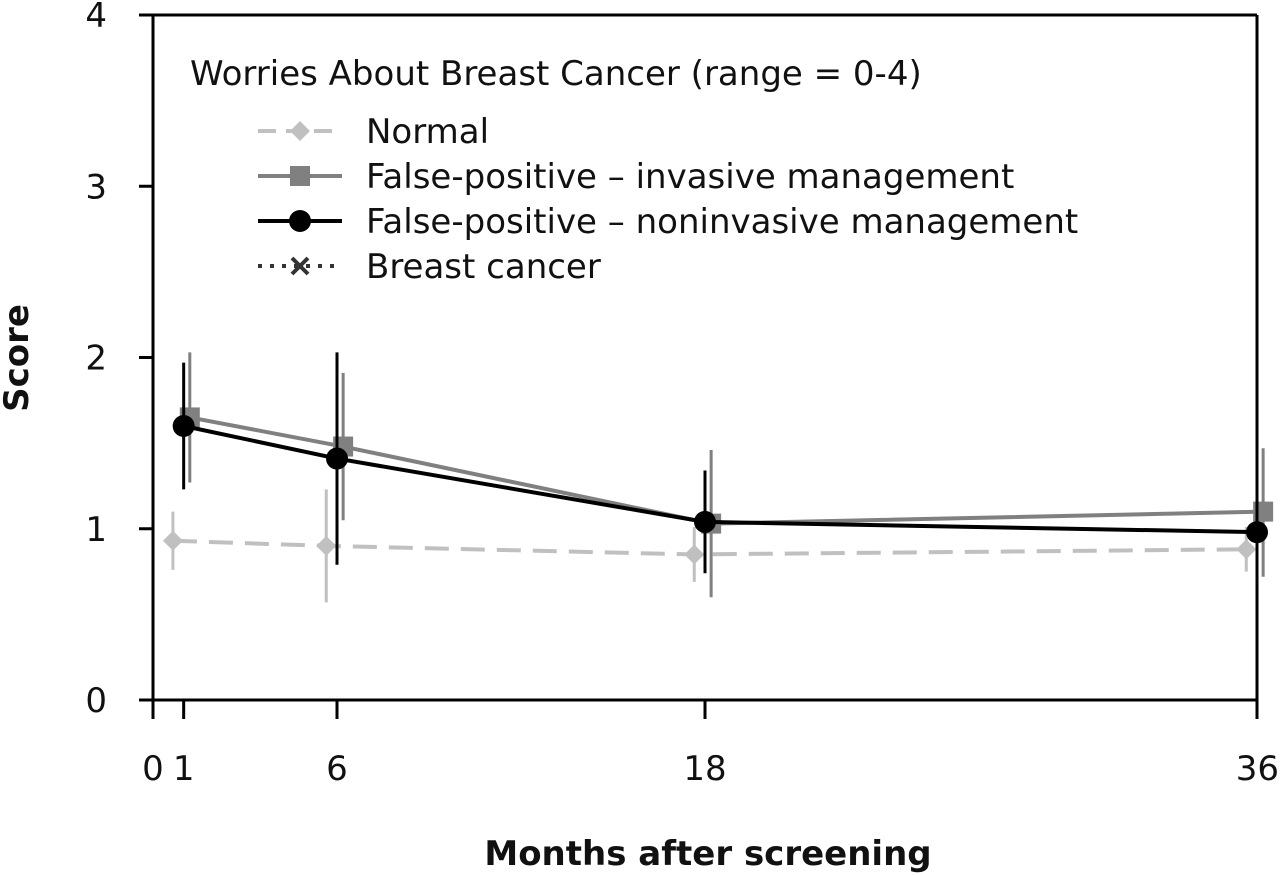 Image resolution: width=1280 pixels, height=875 pixels. I want to click on x-axis: 0 1 6 18 36, so click(710, 743).